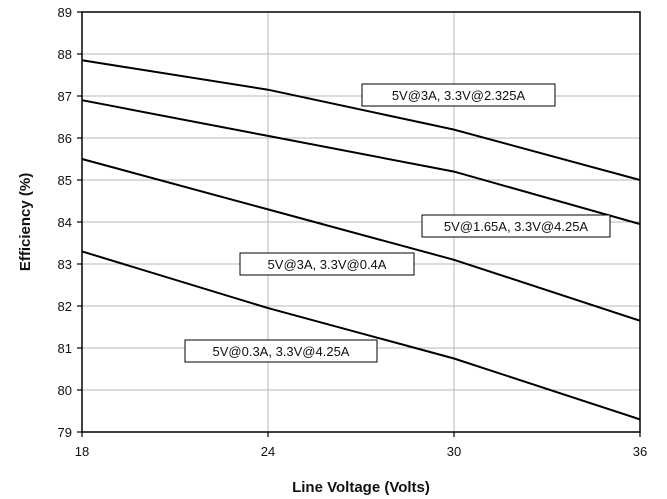  What do you see at coordinates (65, 12) in the screenshot?
I see `y-tick-label: 89` at bounding box center [65, 12].